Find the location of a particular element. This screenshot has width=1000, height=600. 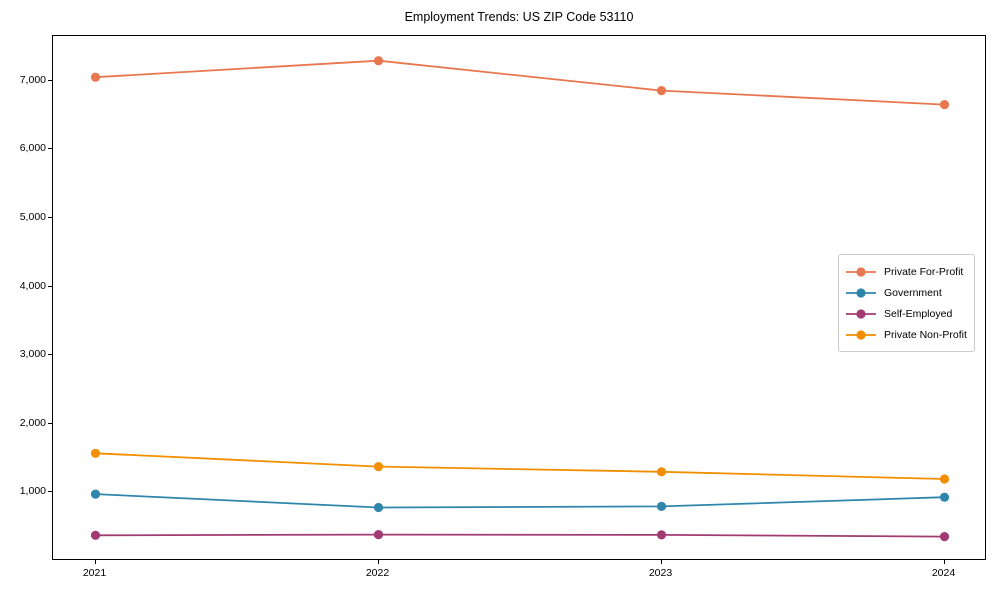

y-tick-label: 5,000 is located at coordinates (32, 216).